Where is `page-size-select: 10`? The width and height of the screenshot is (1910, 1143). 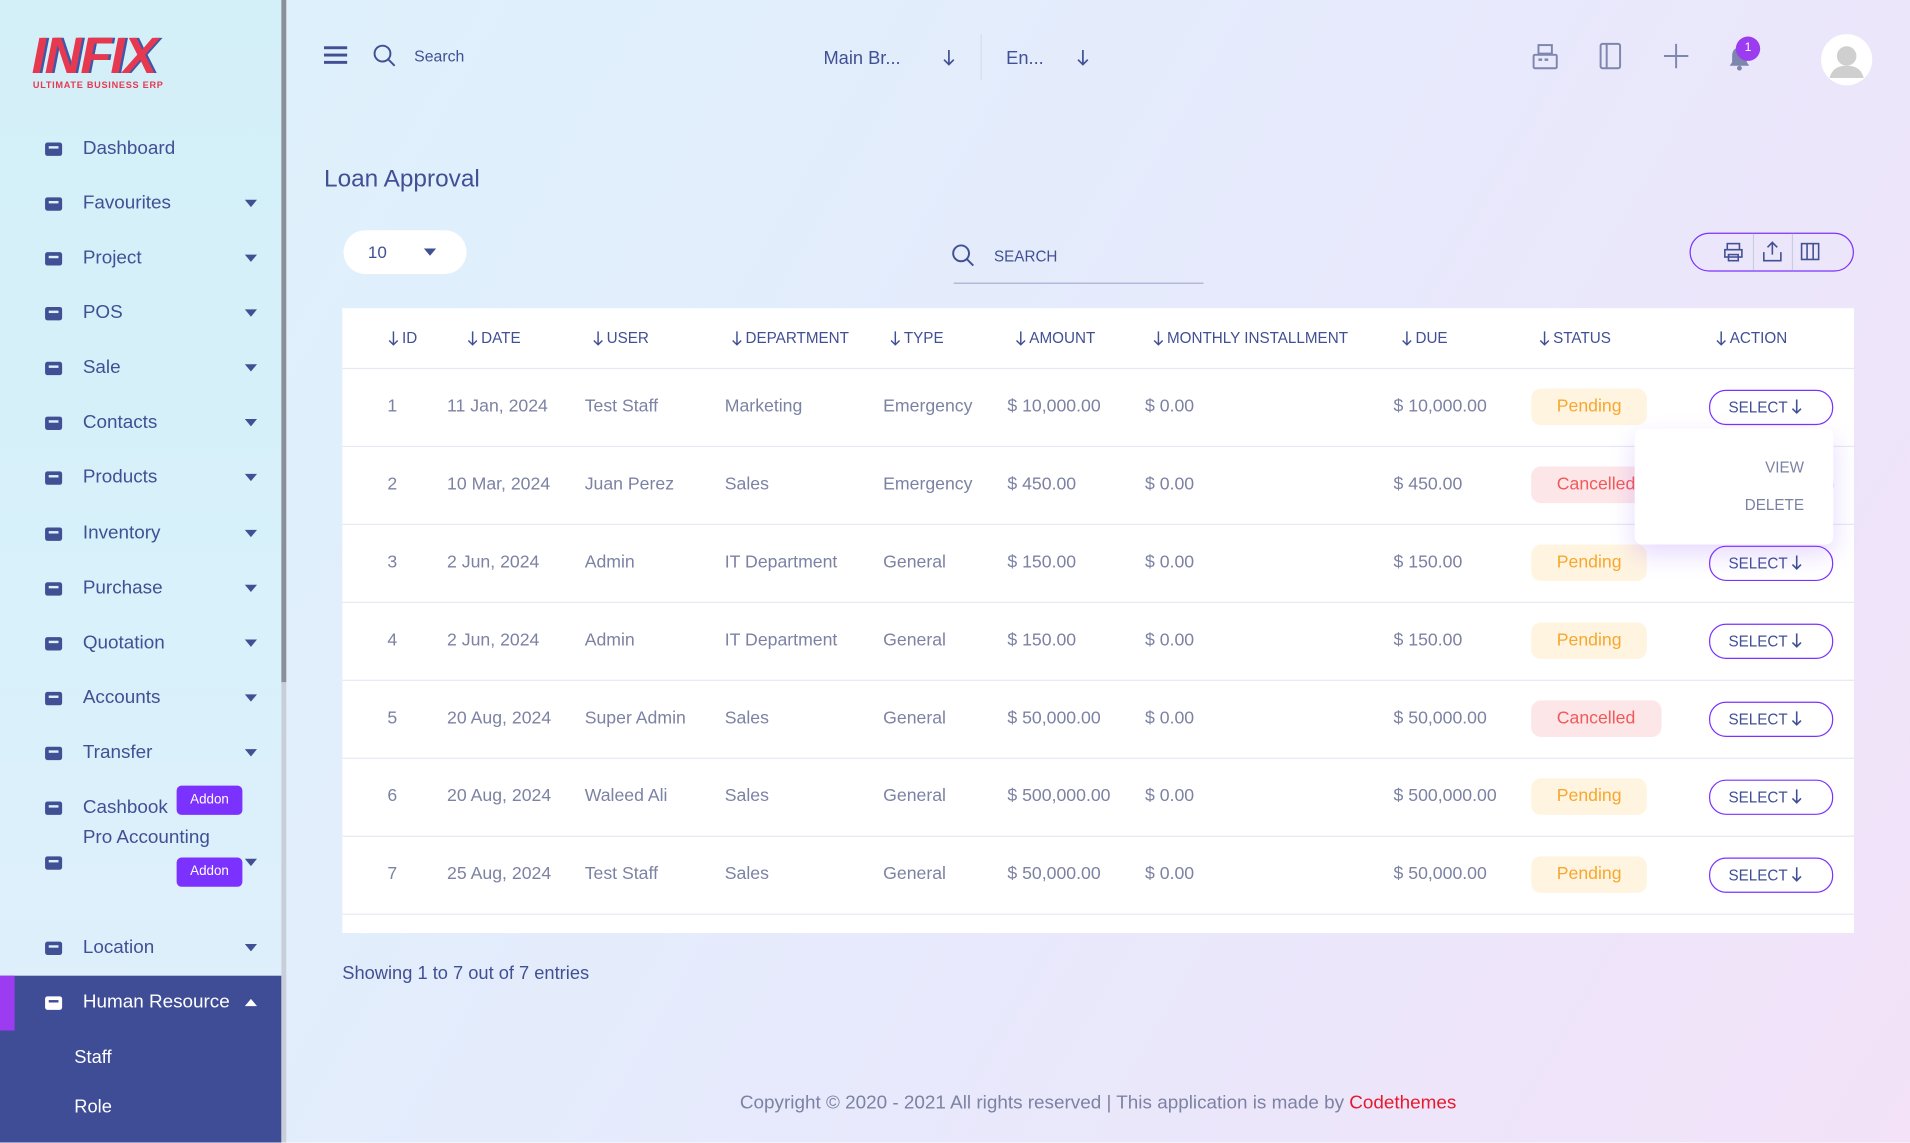
page-size-select: 10 is located at coordinates (405, 252).